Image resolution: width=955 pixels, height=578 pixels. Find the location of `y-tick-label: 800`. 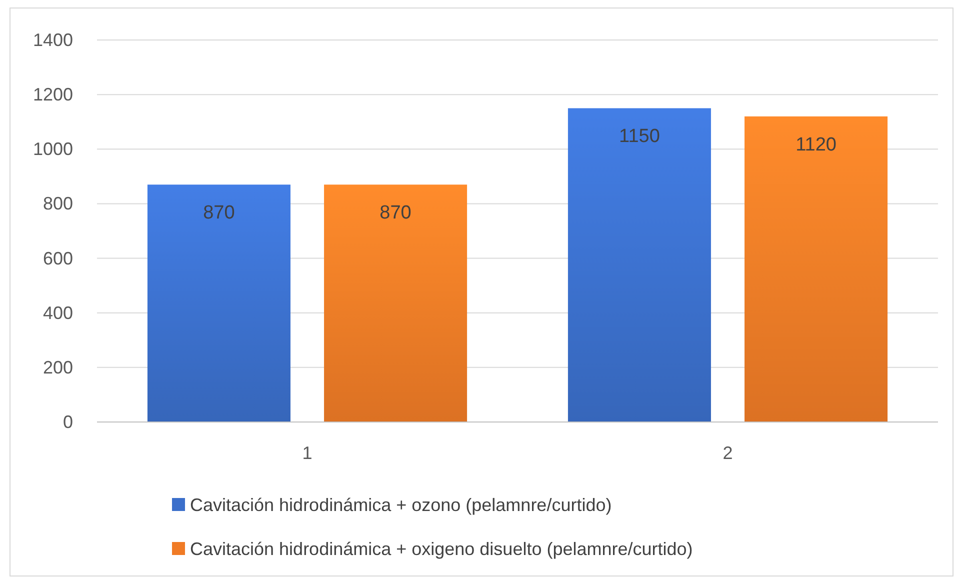

y-tick-label: 800 is located at coordinates (57, 204).